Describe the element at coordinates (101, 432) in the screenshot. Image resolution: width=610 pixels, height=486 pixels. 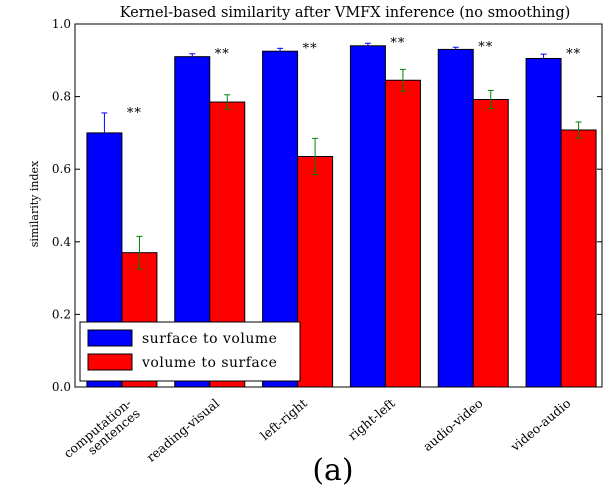
I see `x-tick-label: computation-sentences` at that location.